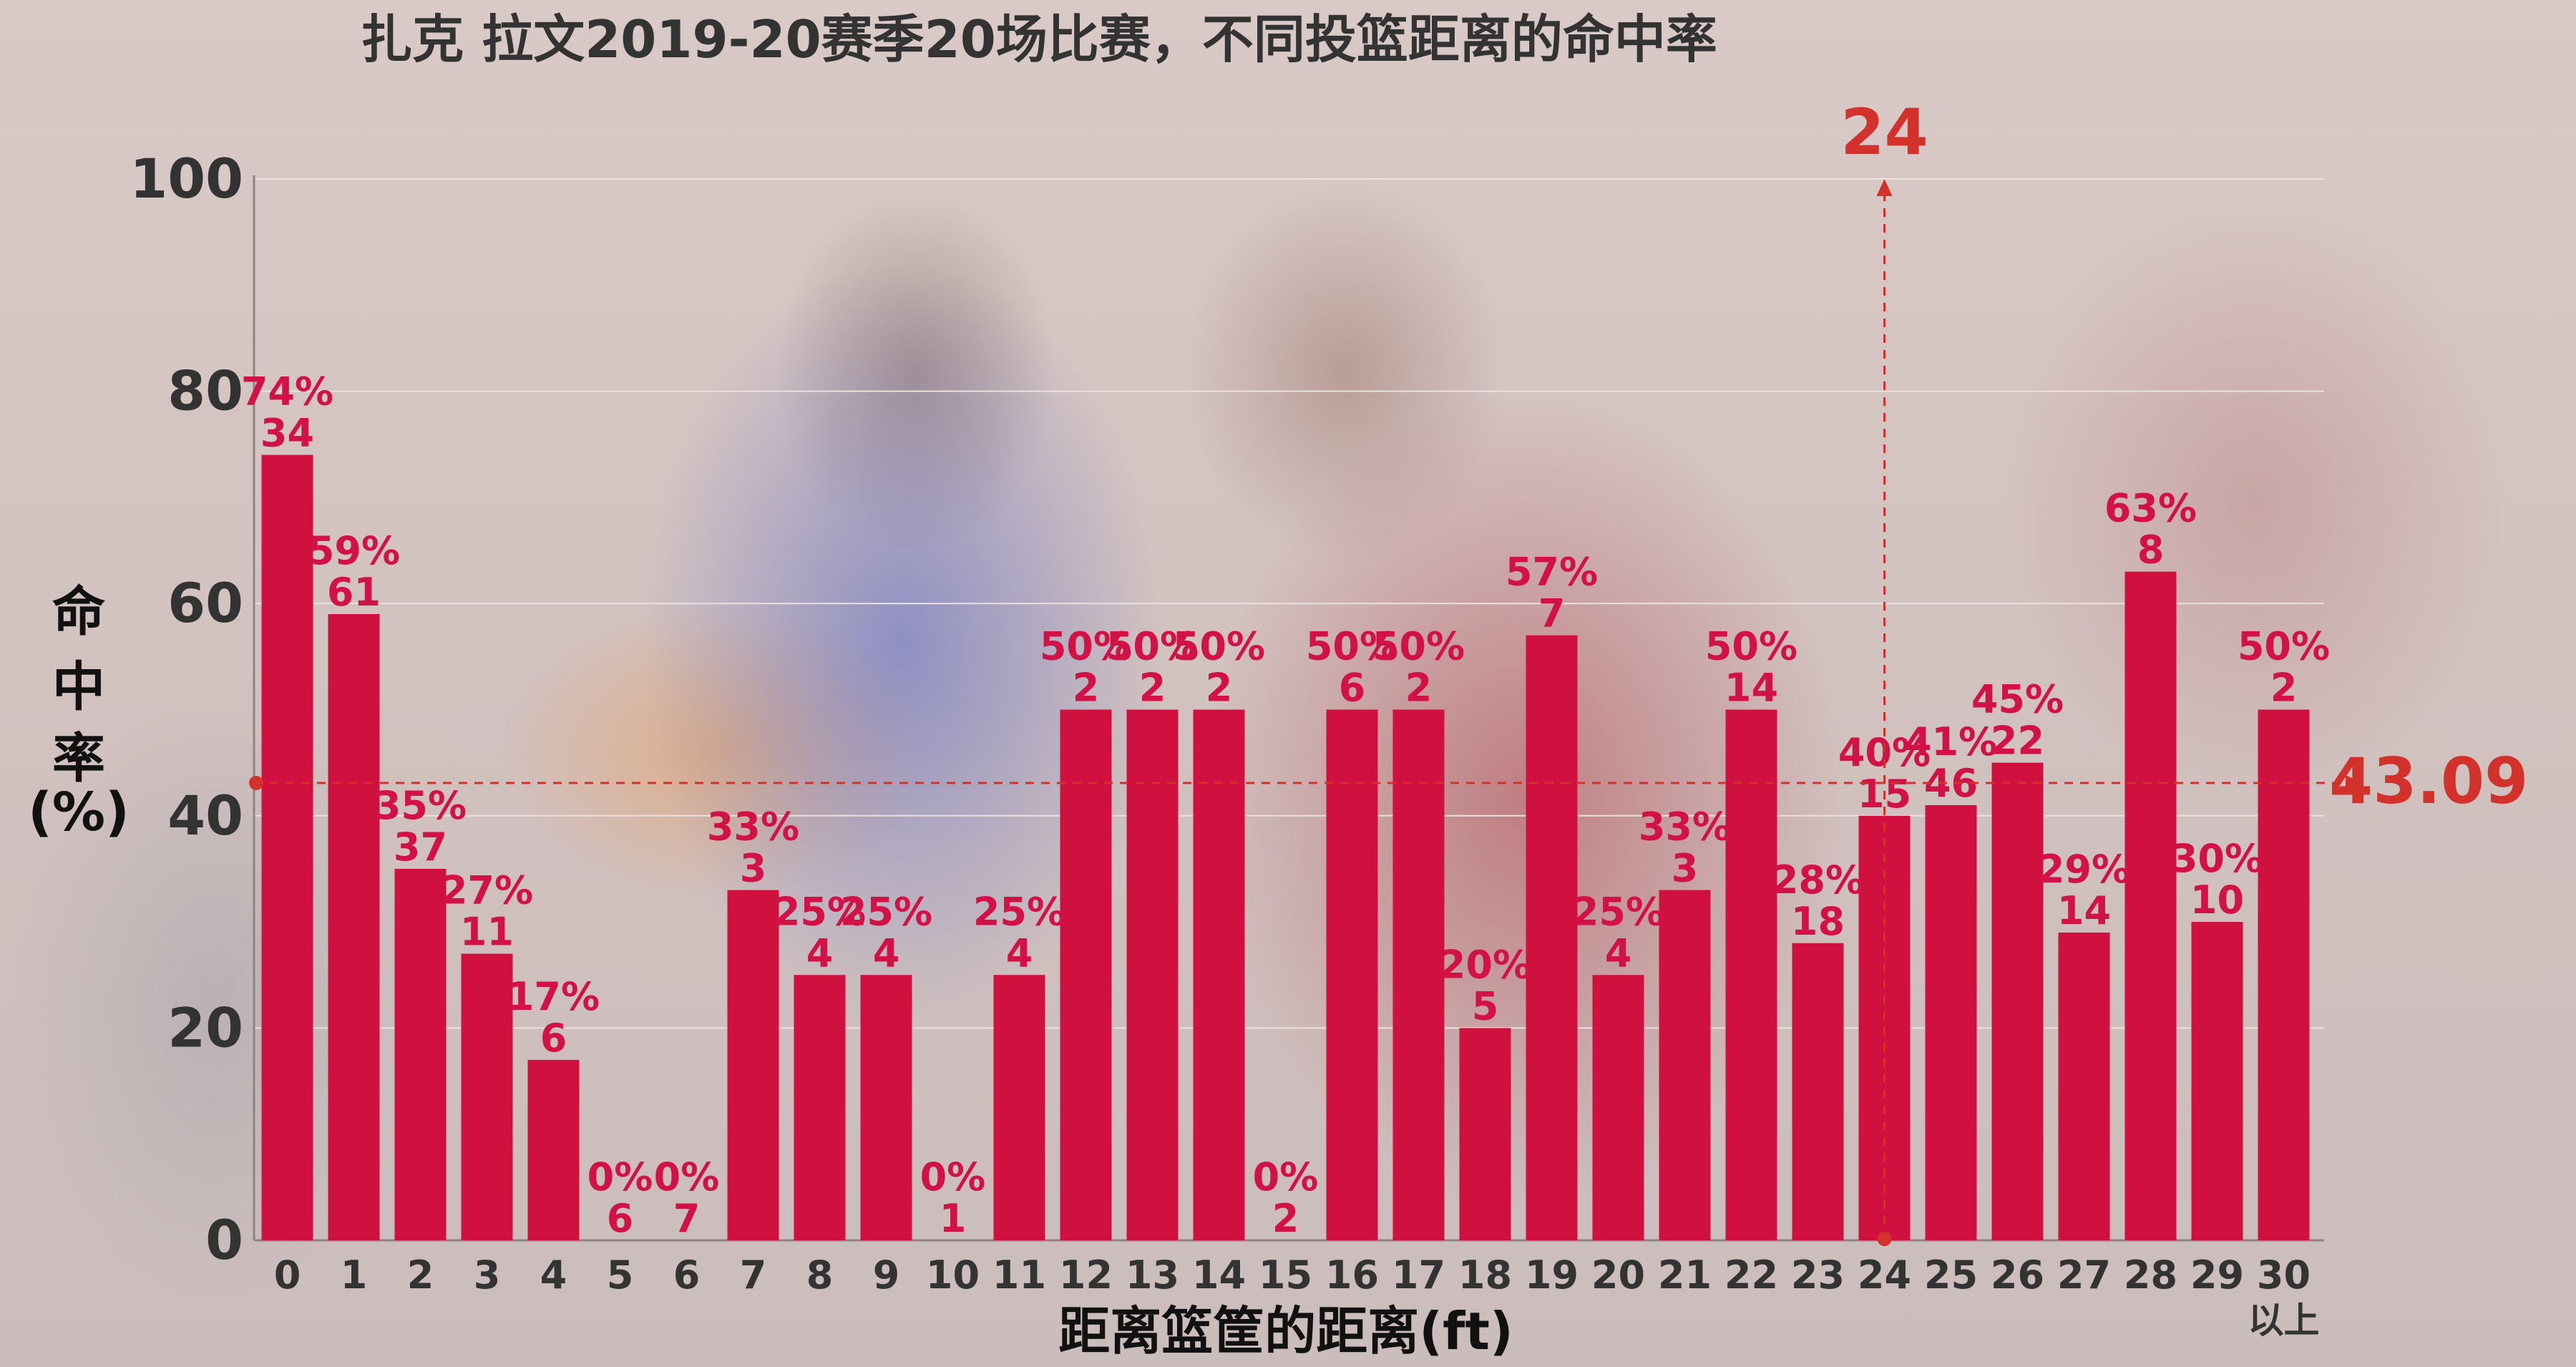  I want to click on percent-label: 17%, so click(553, 996).